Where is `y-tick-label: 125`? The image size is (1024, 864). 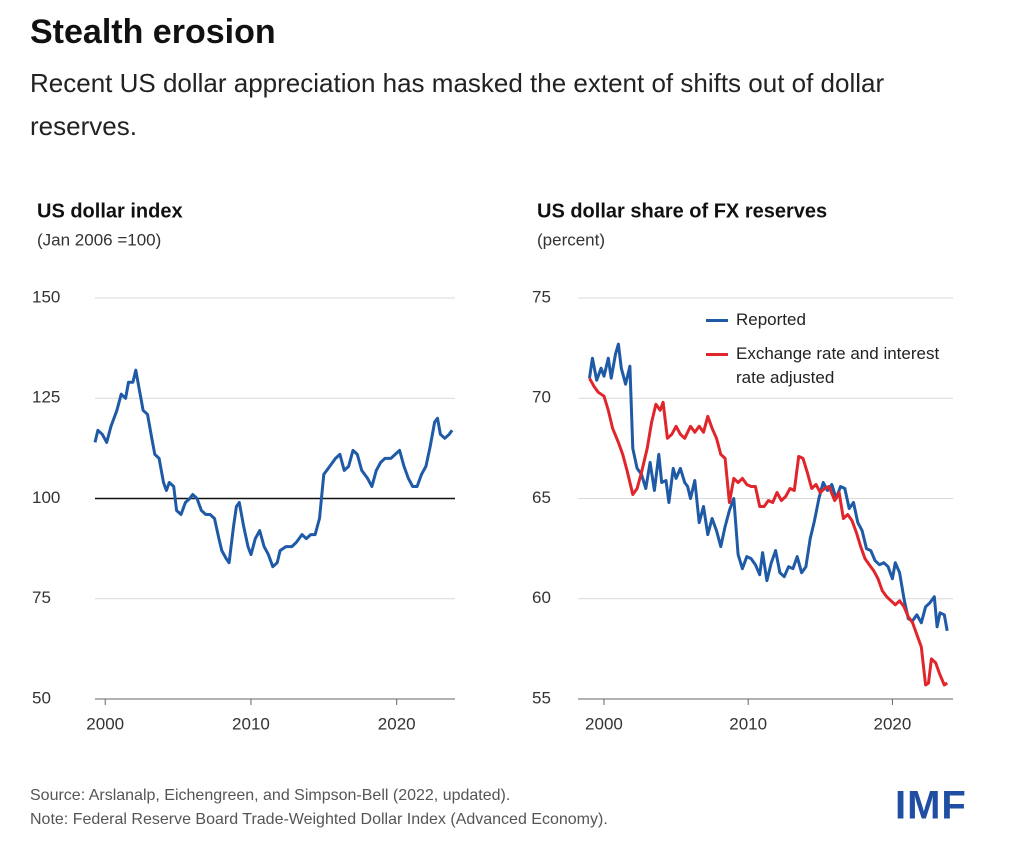 y-tick-label: 125 is located at coordinates (46, 397).